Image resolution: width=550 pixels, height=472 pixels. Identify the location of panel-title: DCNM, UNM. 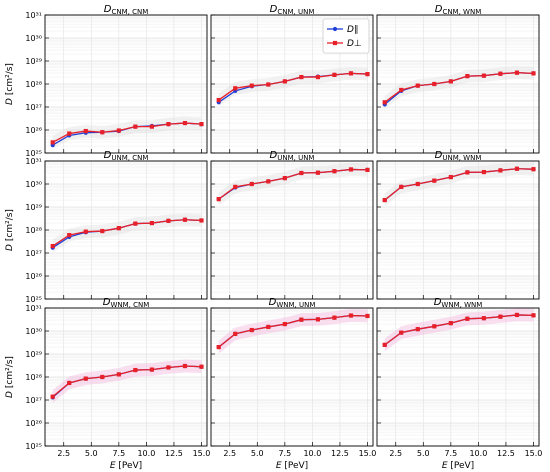
(292, 10).